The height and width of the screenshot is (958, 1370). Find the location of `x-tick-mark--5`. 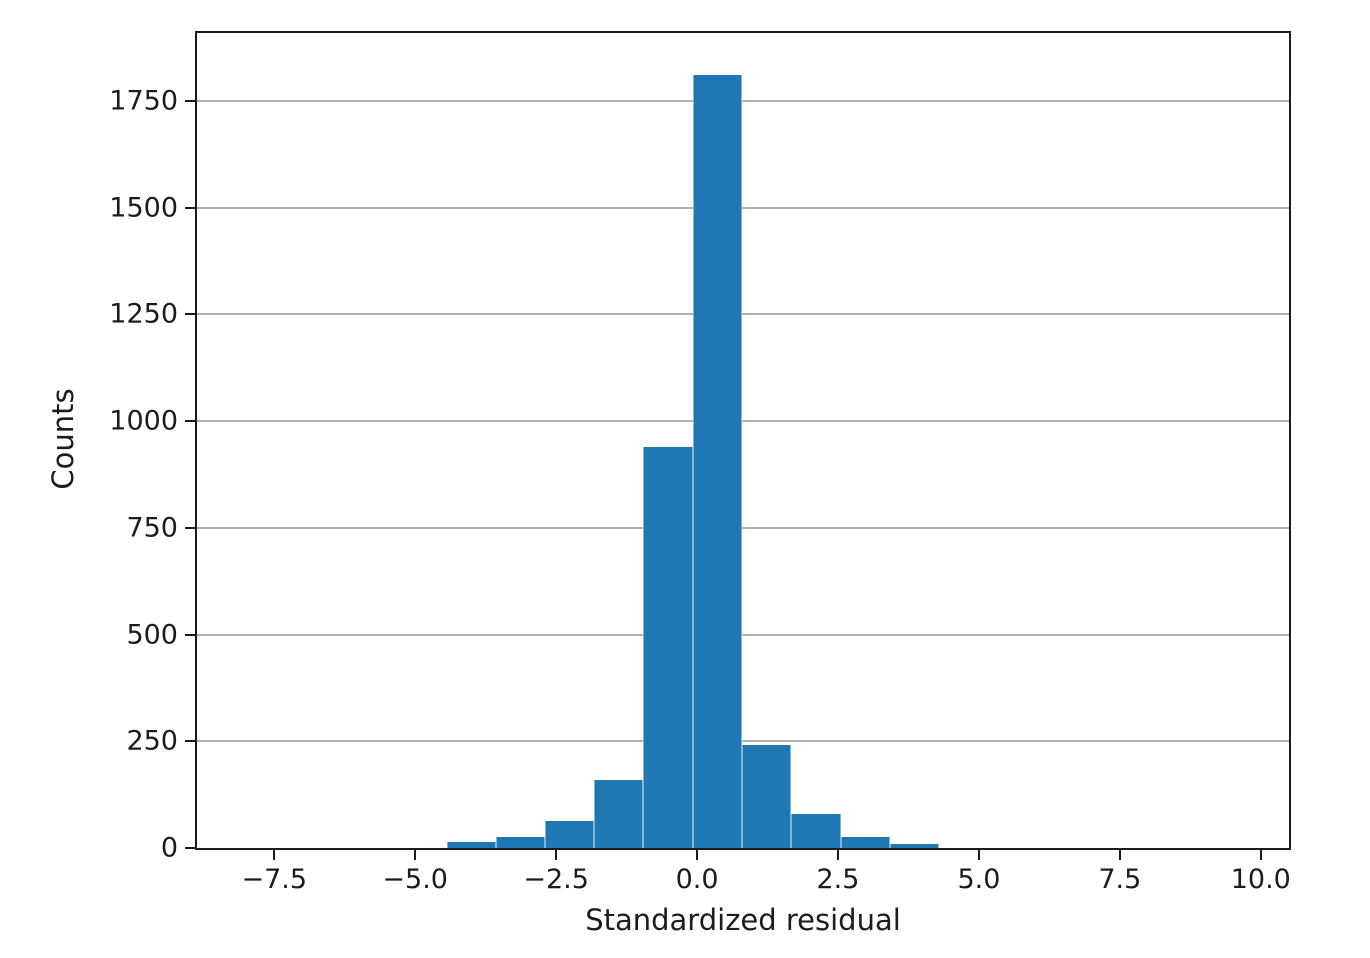

x-tick-mark--5 is located at coordinates (415, 855).